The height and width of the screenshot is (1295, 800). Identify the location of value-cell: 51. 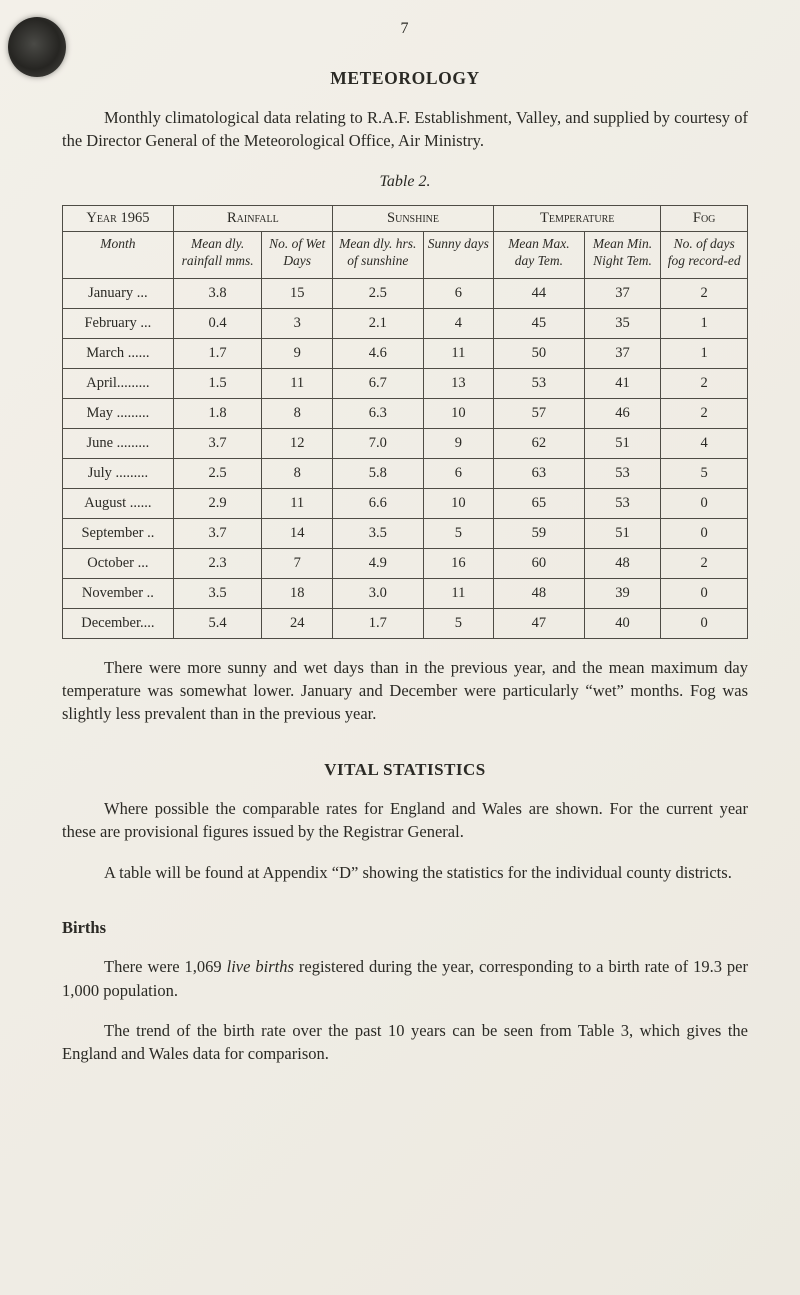
(622, 533).